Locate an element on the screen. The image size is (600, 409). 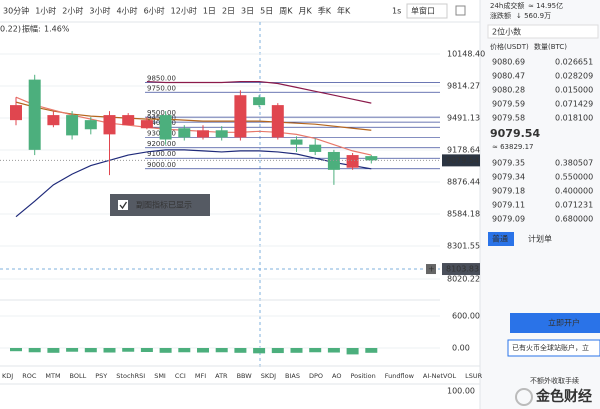
book-price: 9080.47 is located at coordinates (508, 76).